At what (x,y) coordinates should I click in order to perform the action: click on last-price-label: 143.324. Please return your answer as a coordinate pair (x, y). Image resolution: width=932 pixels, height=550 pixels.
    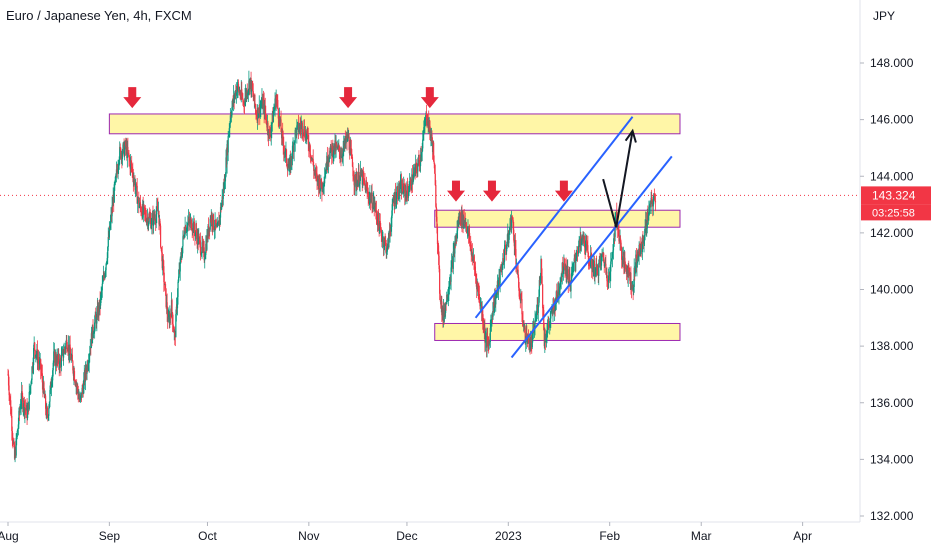
    Looking at the image, I should click on (894, 195).